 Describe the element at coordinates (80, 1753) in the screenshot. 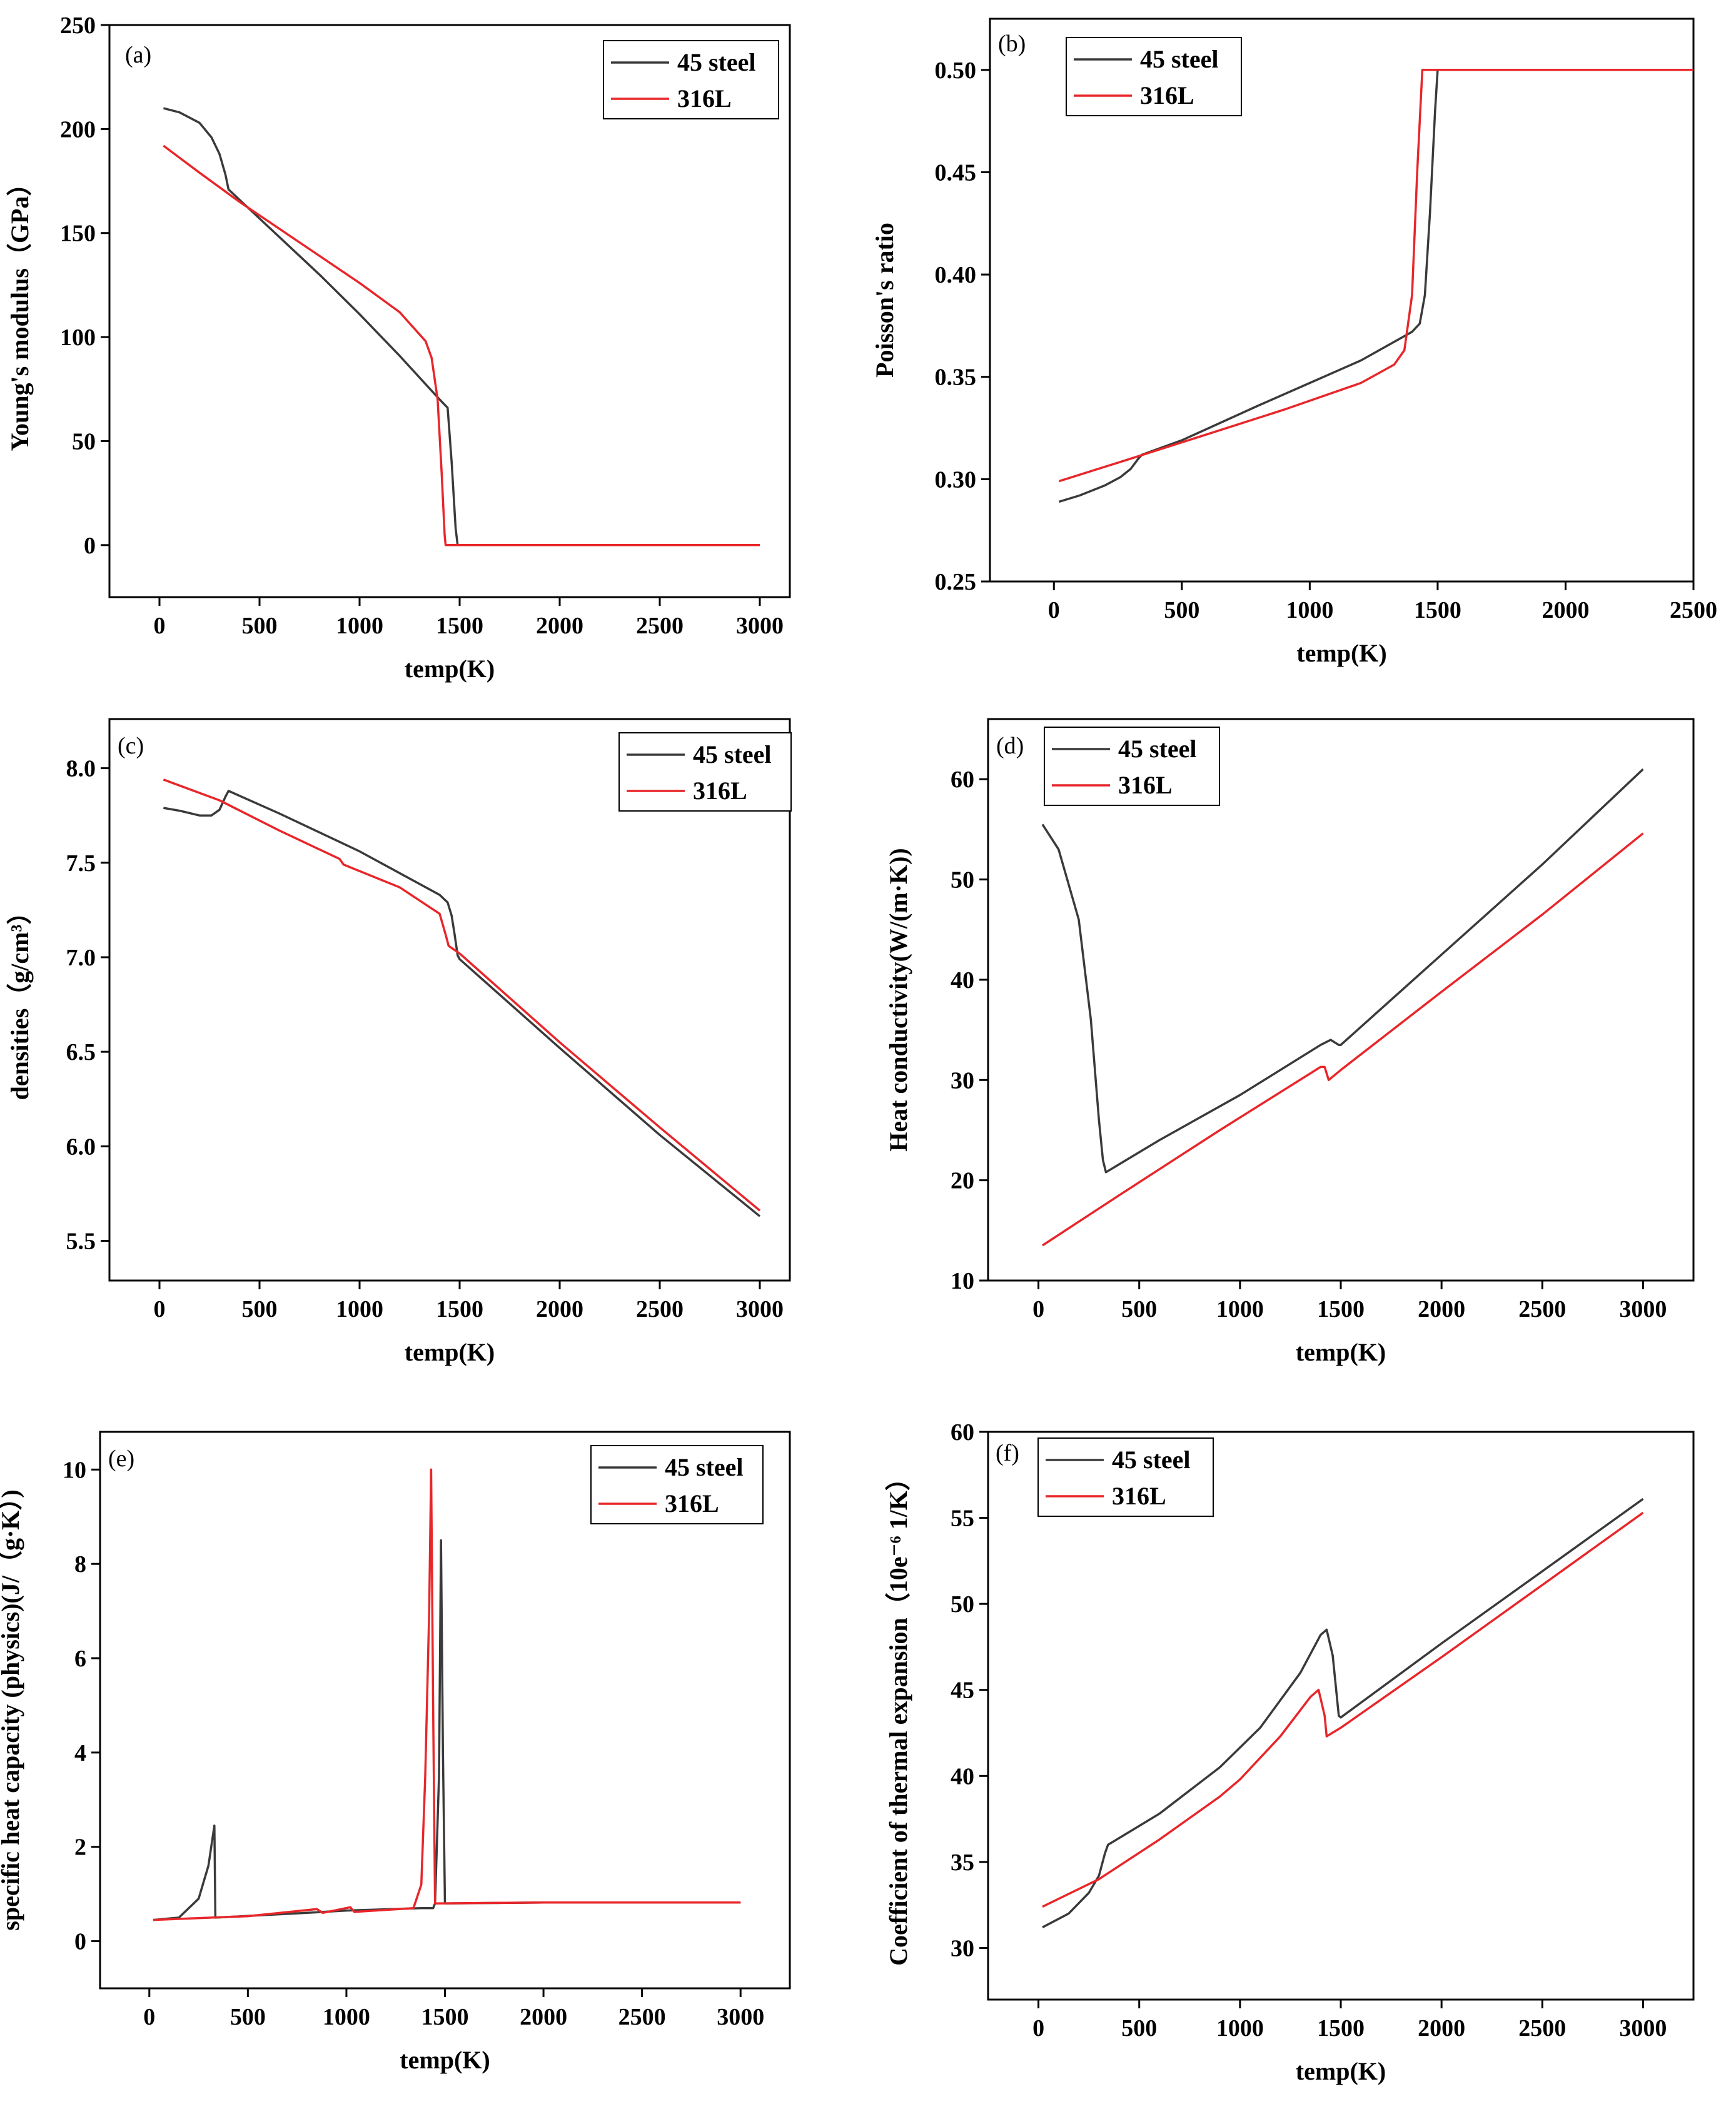

I see `y-tick-label: 4` at that location.